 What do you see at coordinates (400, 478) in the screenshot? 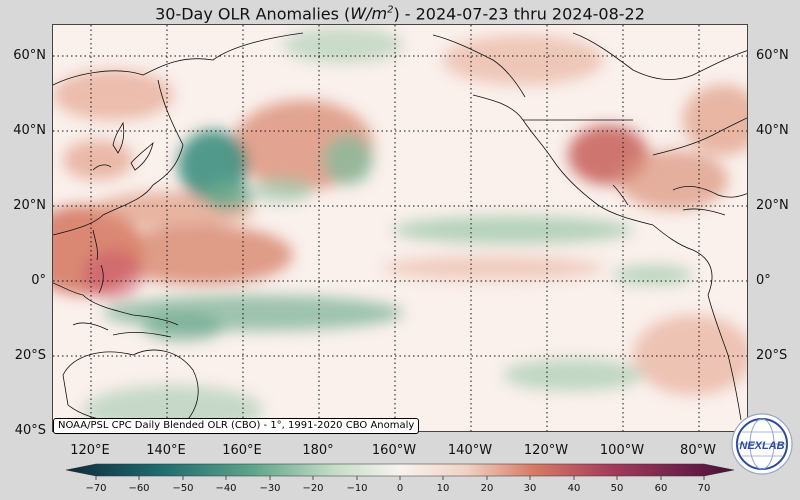
I see `colorbar-ticks` at bounding box center [400, 478].